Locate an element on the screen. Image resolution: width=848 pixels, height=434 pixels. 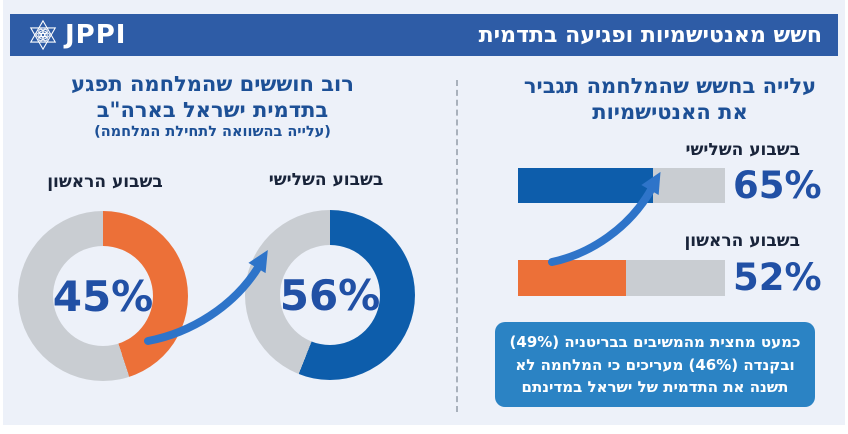
header-bar: JPPI חשש מאנטישמיות ופגיעה בתדמית is located at coordinates (424, 35).